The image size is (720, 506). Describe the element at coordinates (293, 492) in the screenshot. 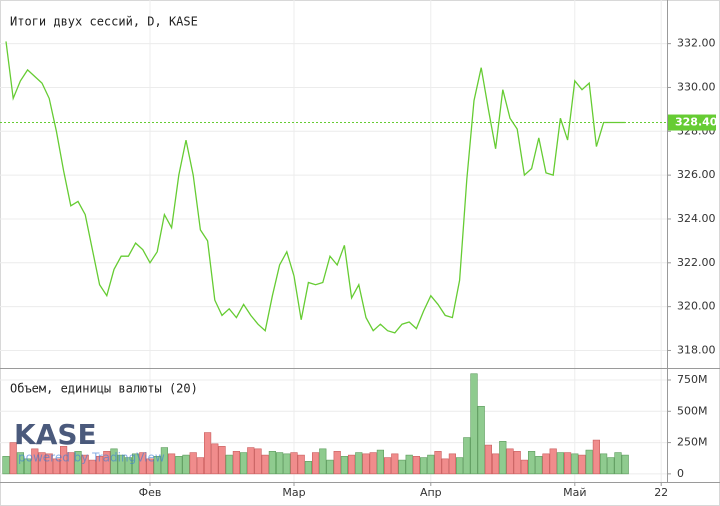

I see `x-tick-label: Мар` at that location.